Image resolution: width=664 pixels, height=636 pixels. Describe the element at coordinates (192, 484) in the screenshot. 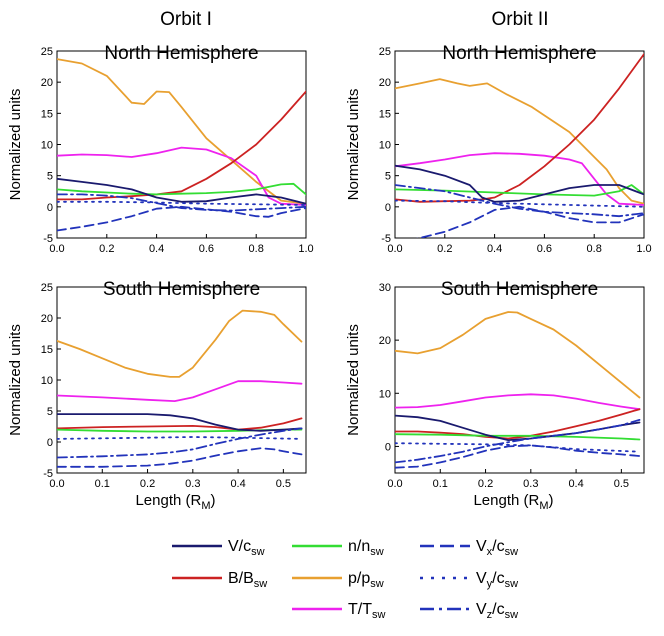

I see `x-tick-label: 0.3` at that location.